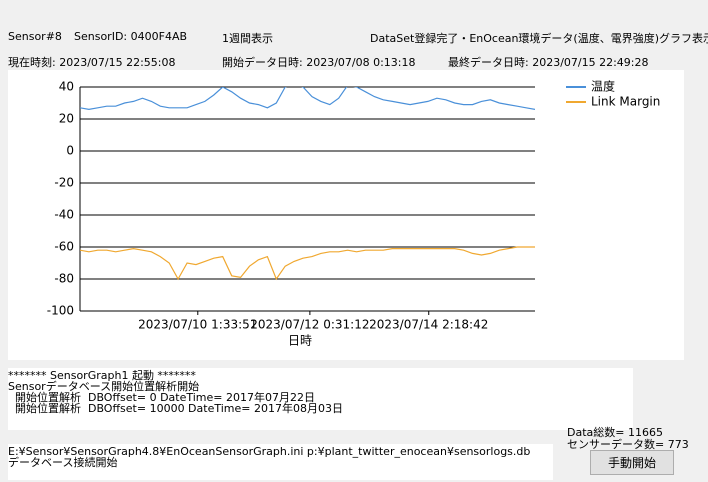 The height and width of the screenshot is (482, 708). I want to click on y-tick-label: -40, so click(64, 215).